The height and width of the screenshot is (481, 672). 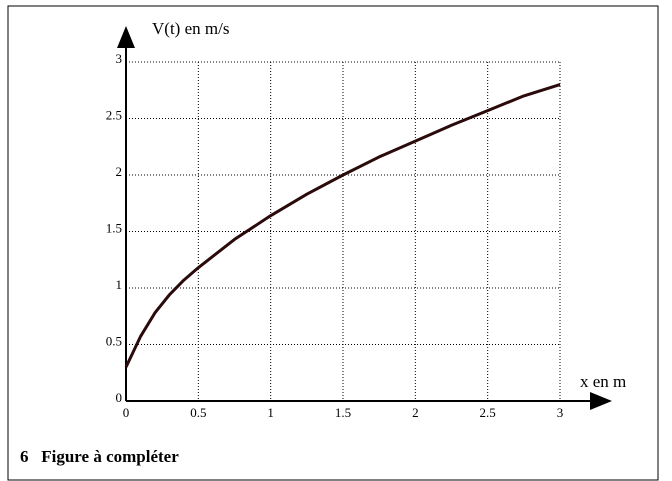 I want to click on x-tick-label: 0, so click(x=126, y=412).